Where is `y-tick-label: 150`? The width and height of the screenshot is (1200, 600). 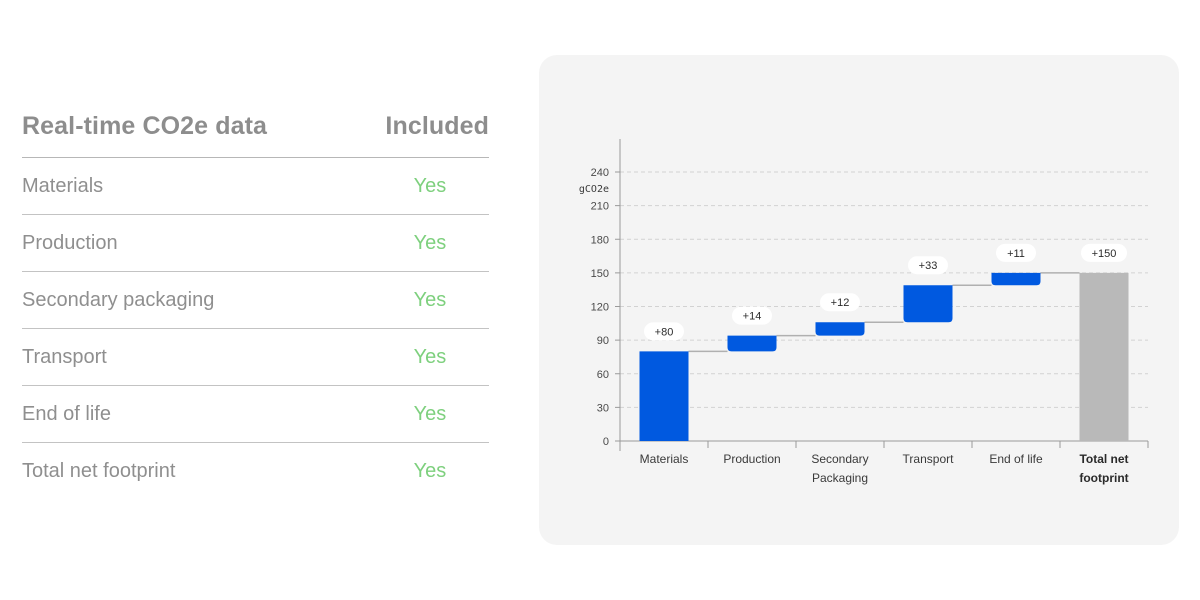
y-tick-label: 150 is located at coordinates (600, 274).